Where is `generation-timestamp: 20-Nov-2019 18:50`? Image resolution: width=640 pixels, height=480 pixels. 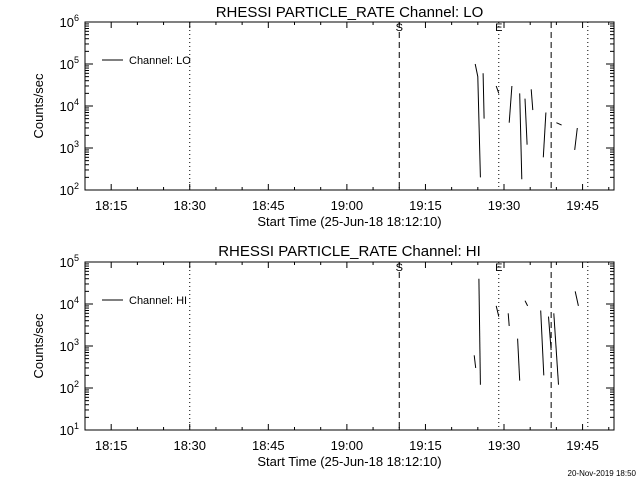 generation-timestamp: 20-Nov-2019 18:50 is located at coordinates (602, 473).